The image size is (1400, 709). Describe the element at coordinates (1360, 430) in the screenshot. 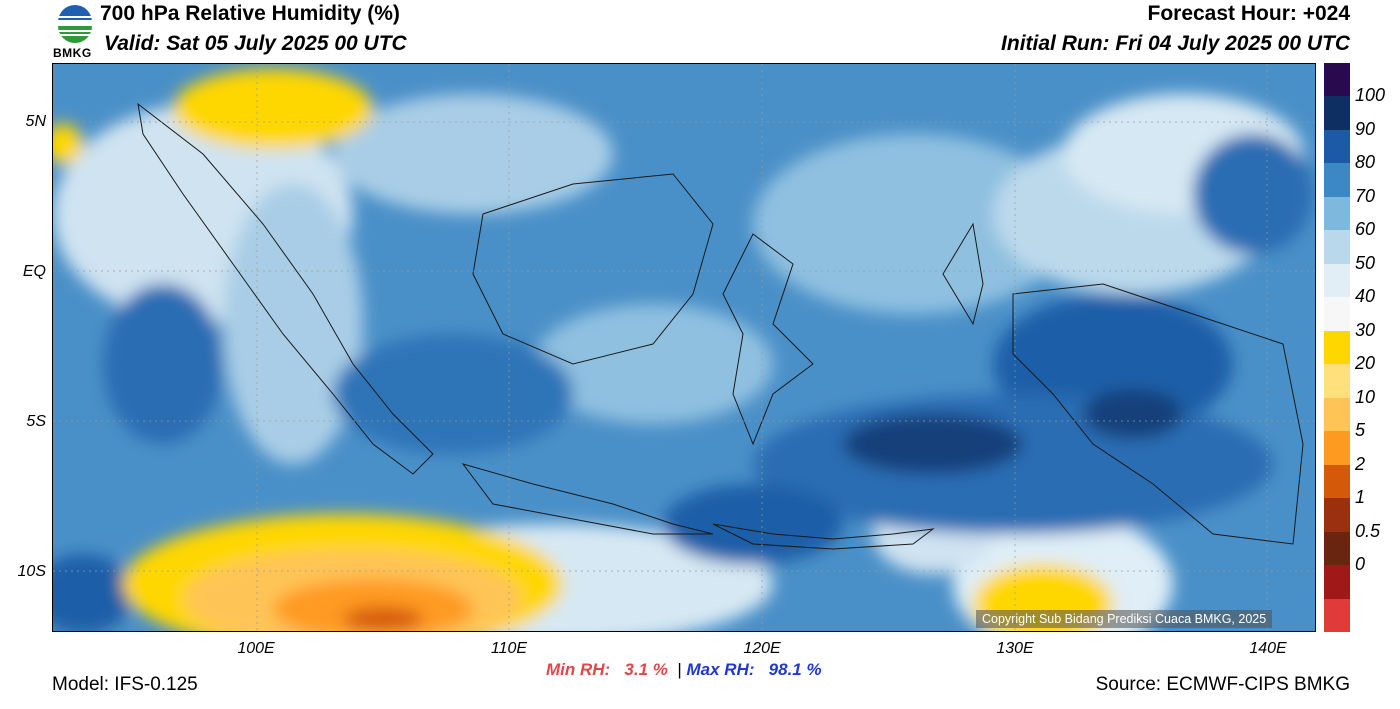

I see `colorbar-label: 5` at that location.